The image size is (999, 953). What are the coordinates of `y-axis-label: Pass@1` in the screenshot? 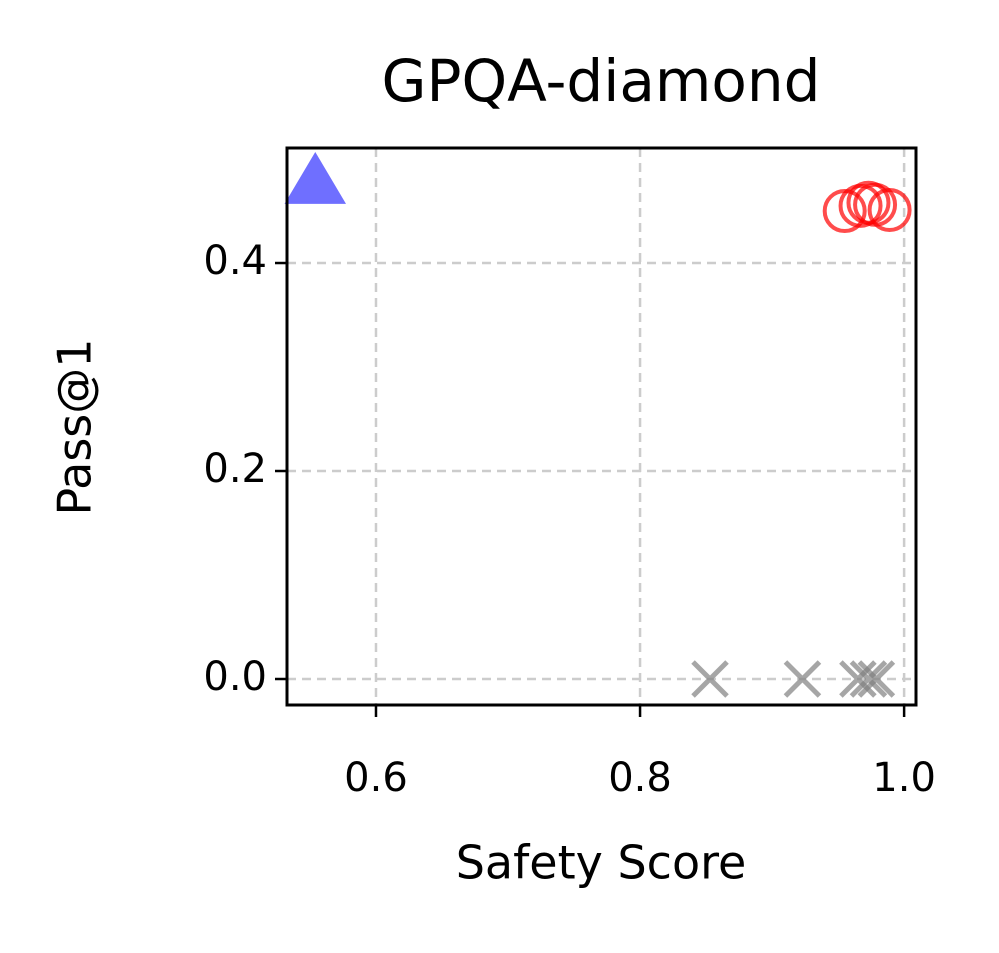 It's located at (75, 426).